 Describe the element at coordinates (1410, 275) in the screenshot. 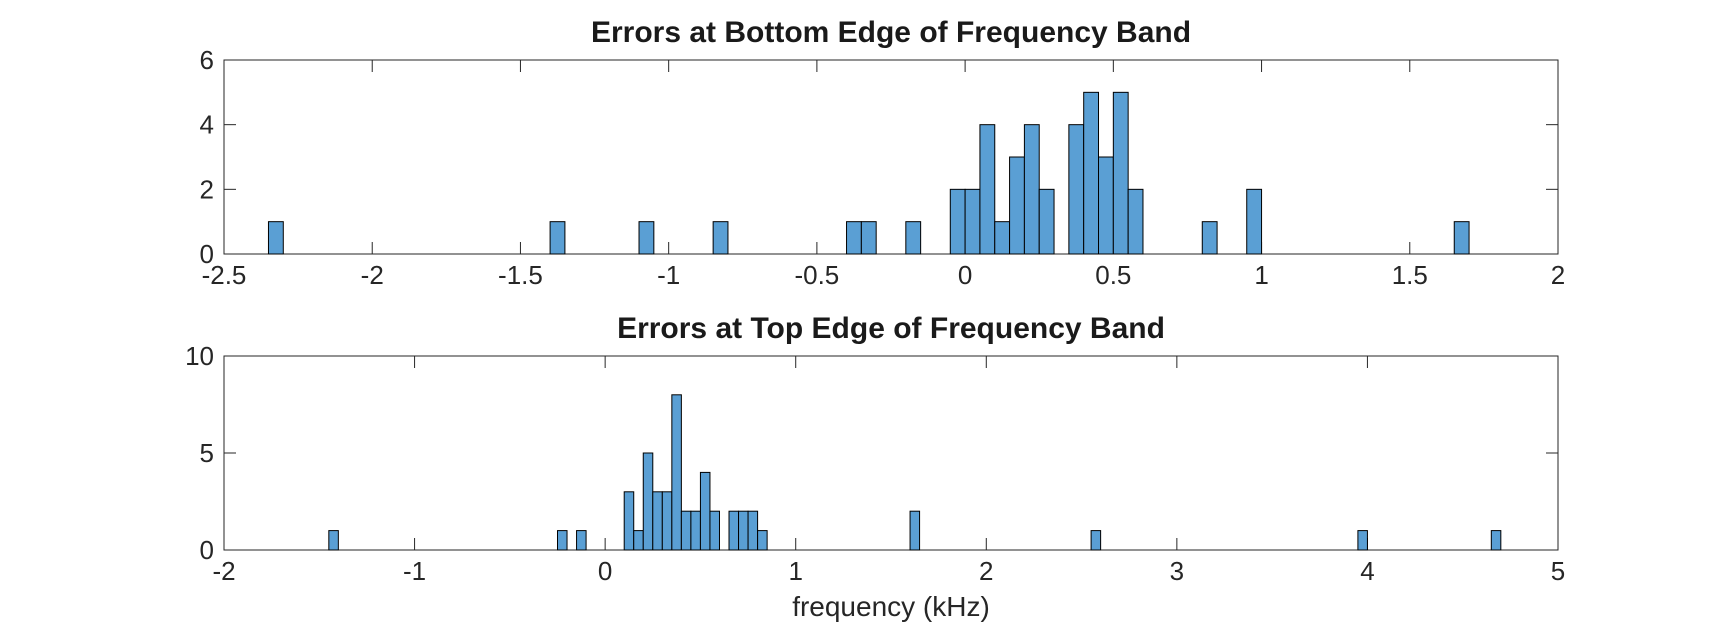

I see `x-tick-label: 1.5` at that location.